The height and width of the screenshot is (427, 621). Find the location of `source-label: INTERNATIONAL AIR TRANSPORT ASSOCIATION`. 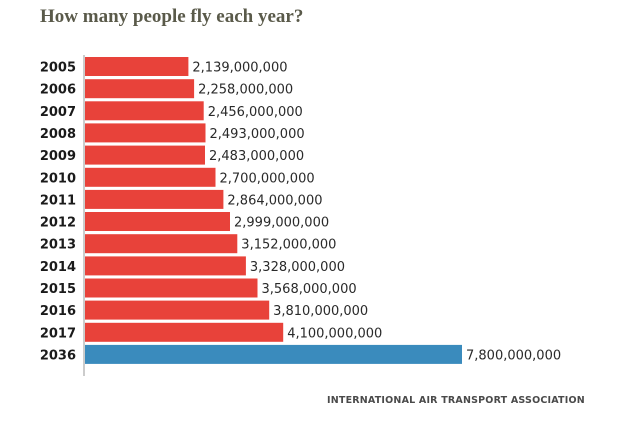

source-label: INTERNATIONAL AIR TRANSPORT ASSOCIATION is located at coordinates (456, 400).